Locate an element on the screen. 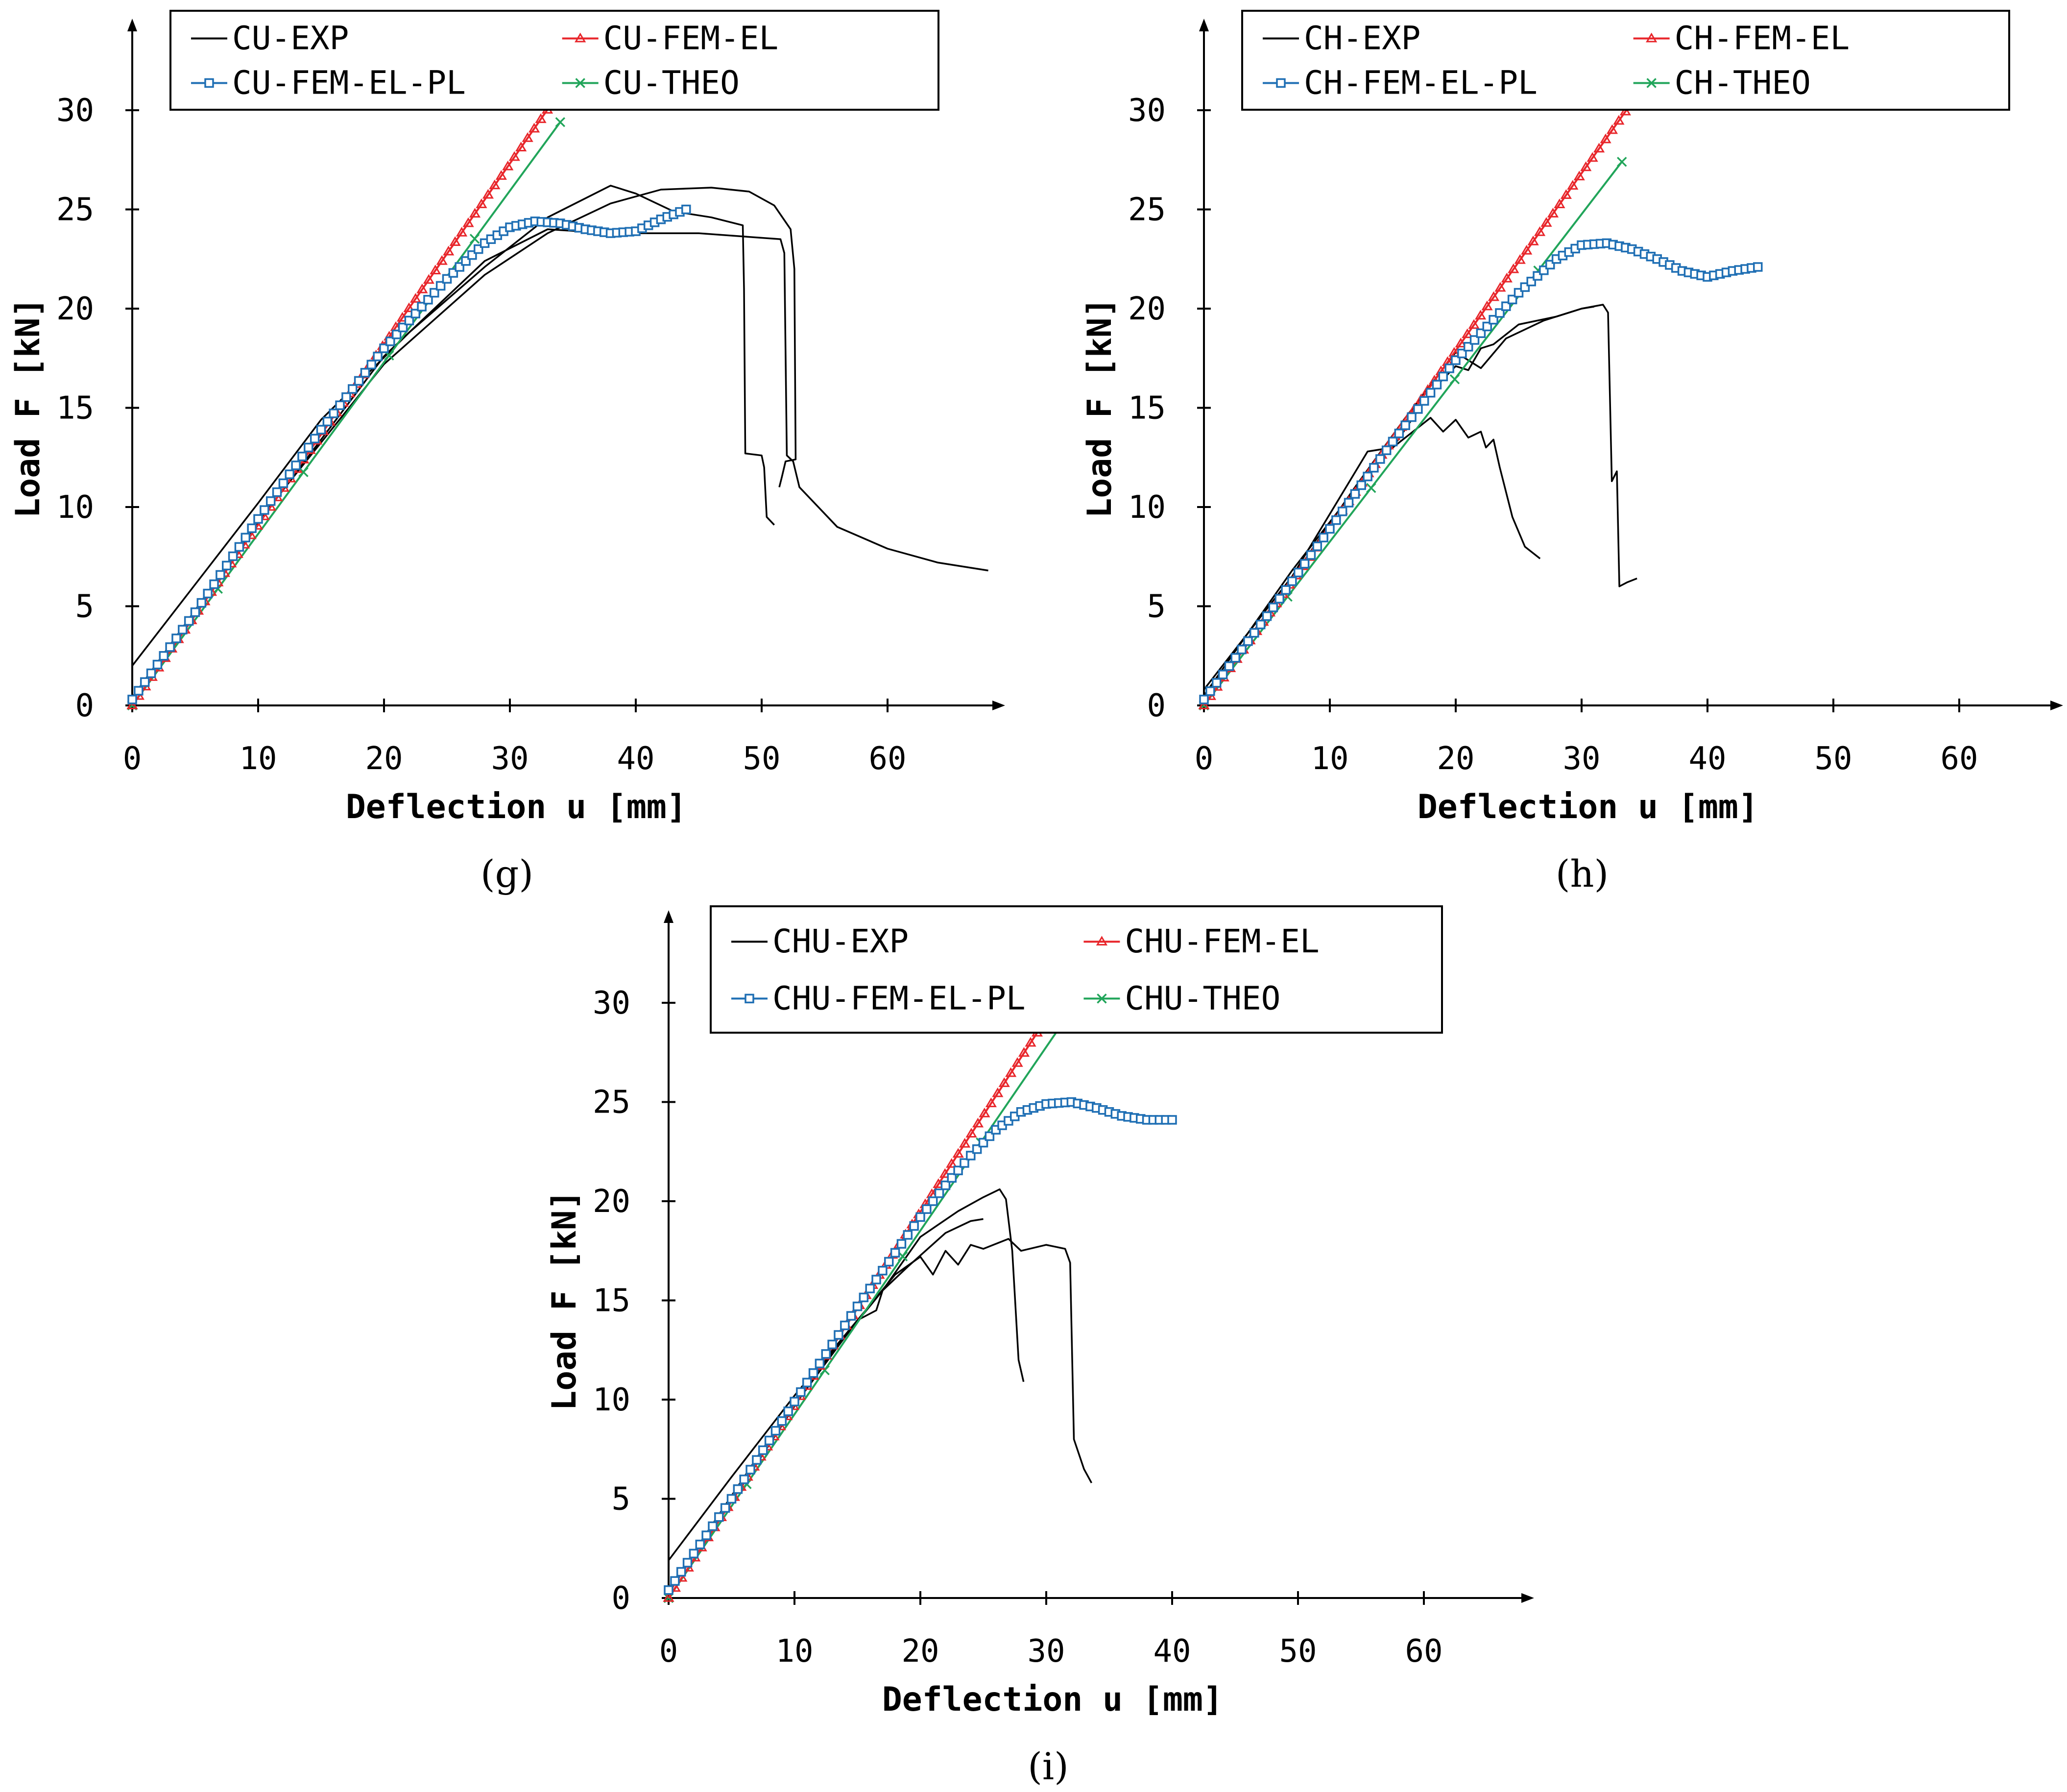 The width and height of the screenshot is (2067, 1792). series-cu-fem-el-pl is located at coordinates (409, 454).